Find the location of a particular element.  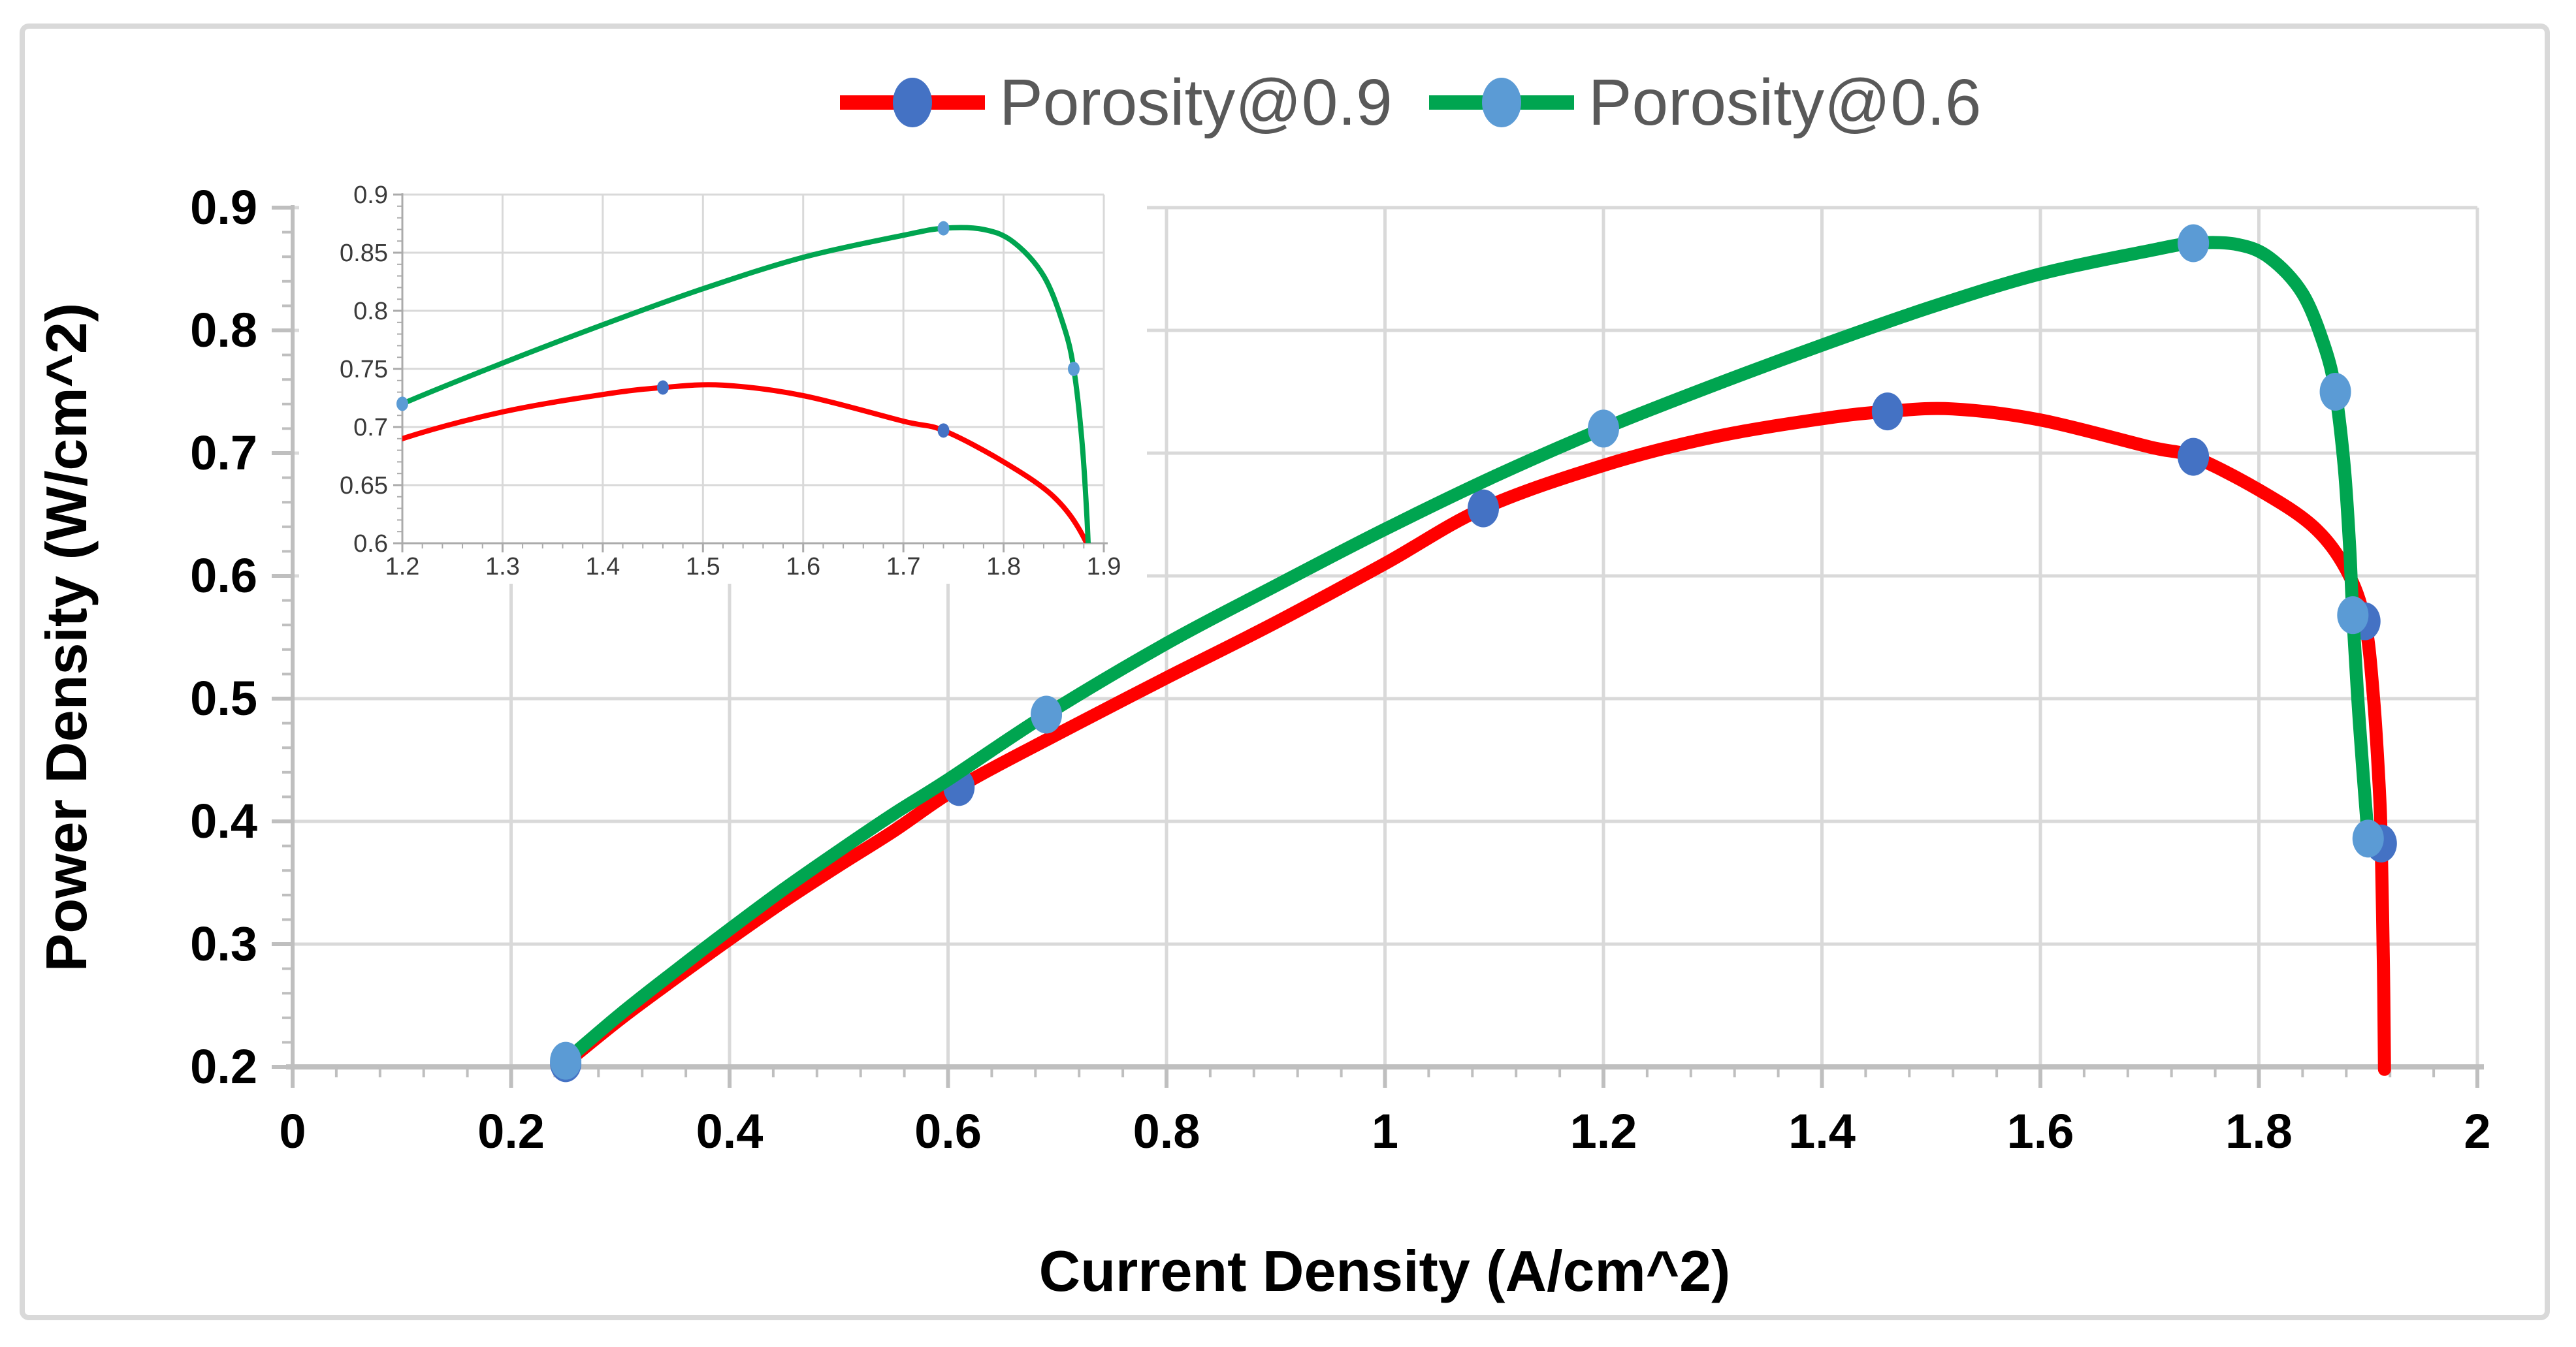

x-tick-label: 0.6 is located at coordinates (948, 1131).